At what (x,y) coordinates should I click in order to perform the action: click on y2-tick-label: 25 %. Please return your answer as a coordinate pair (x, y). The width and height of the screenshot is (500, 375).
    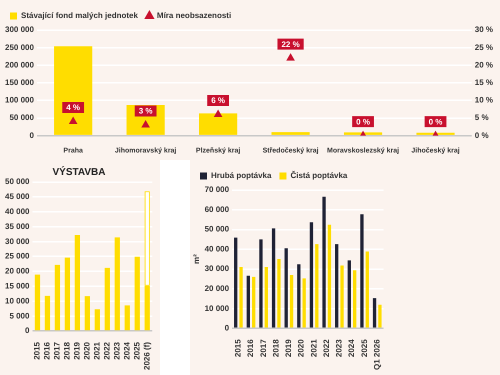
    Looking at the image, I should click on (483, 47).